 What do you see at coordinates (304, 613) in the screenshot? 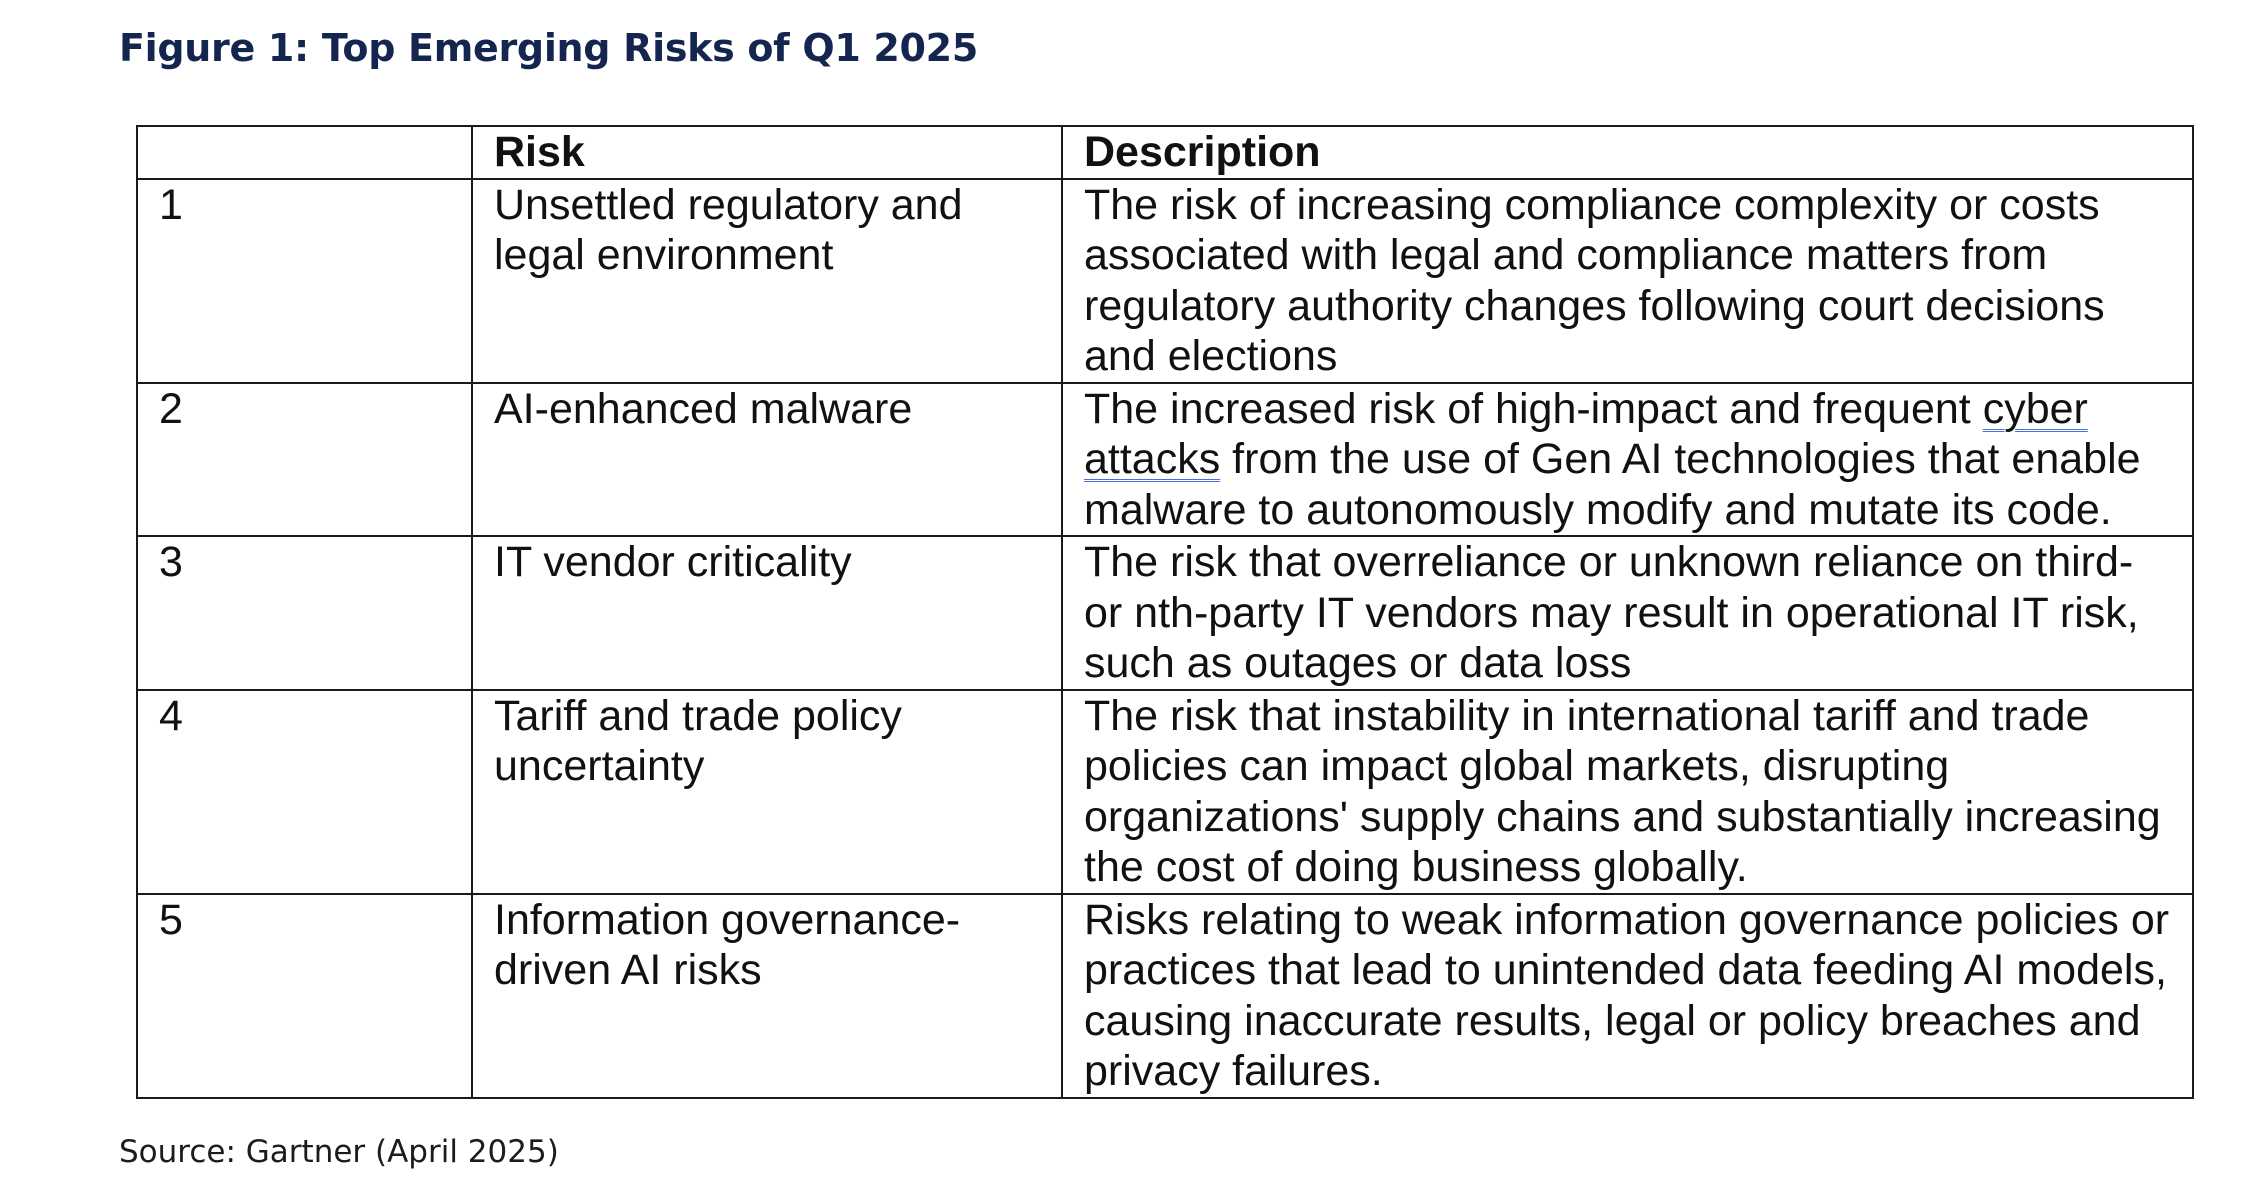
I see `row-number: 3` at bounding box center [304, 613].